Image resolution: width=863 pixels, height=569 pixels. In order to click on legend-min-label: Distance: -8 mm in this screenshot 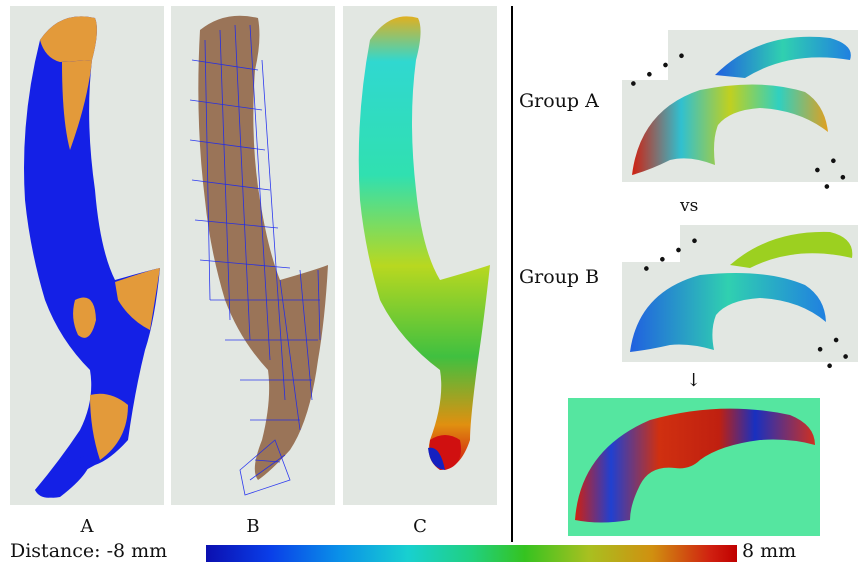, I will do `click(89, 551)`.